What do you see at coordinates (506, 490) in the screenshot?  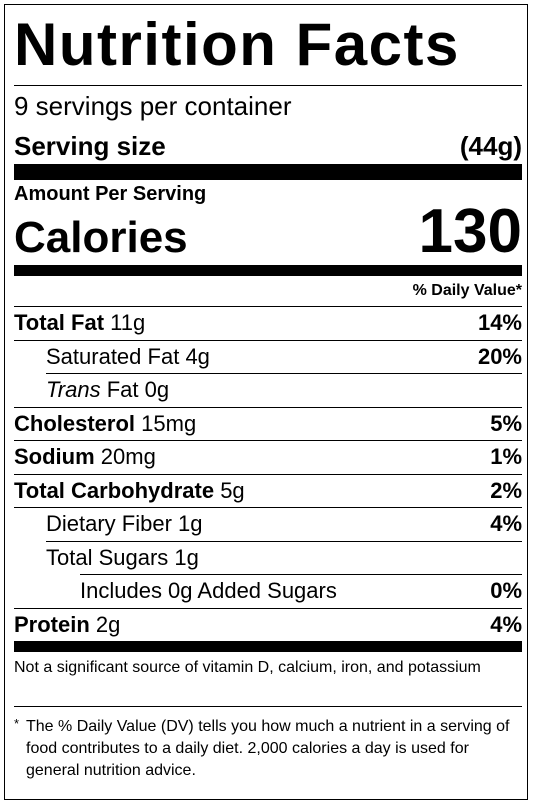 I see `nutrient-dv: 2%` at bounding box center [506, 490].